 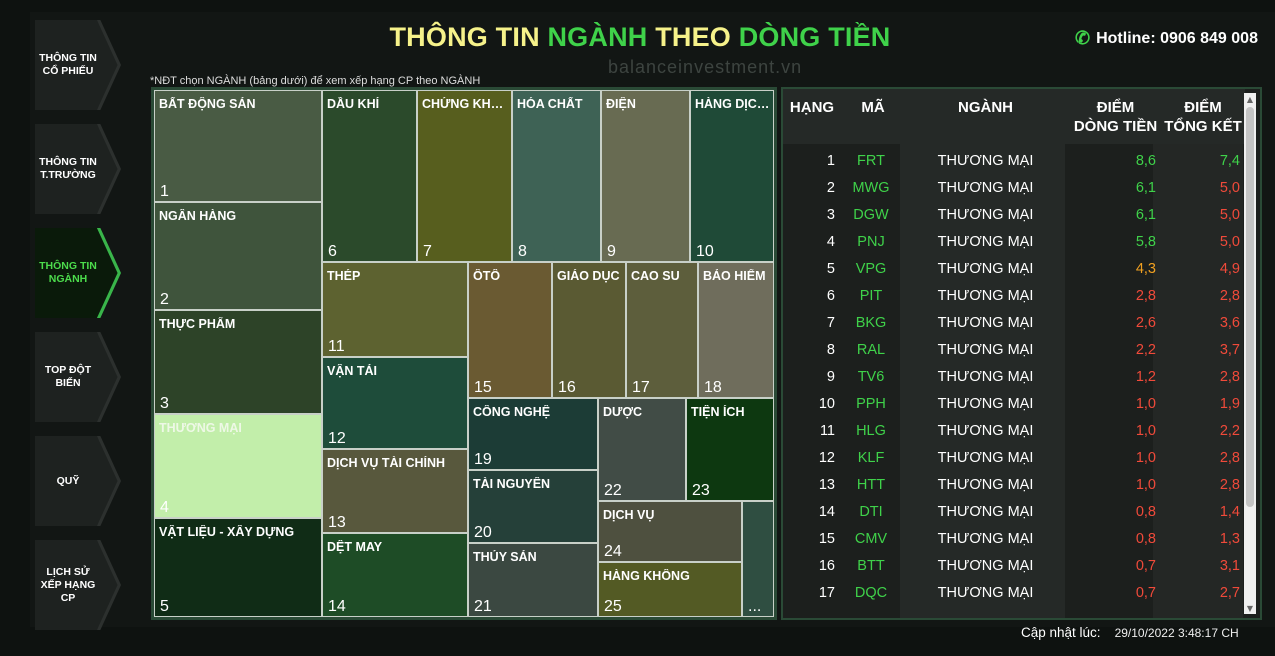 I want to click on nav-stock-info: THÔNG TIN CỔ PHIẾU, so click(x=78, y=65).